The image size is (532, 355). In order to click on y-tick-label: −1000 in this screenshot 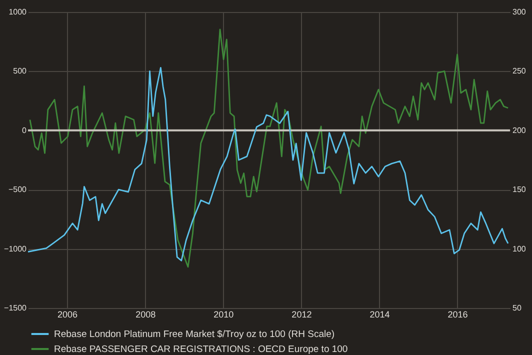, I will do `click(16, 249)`.